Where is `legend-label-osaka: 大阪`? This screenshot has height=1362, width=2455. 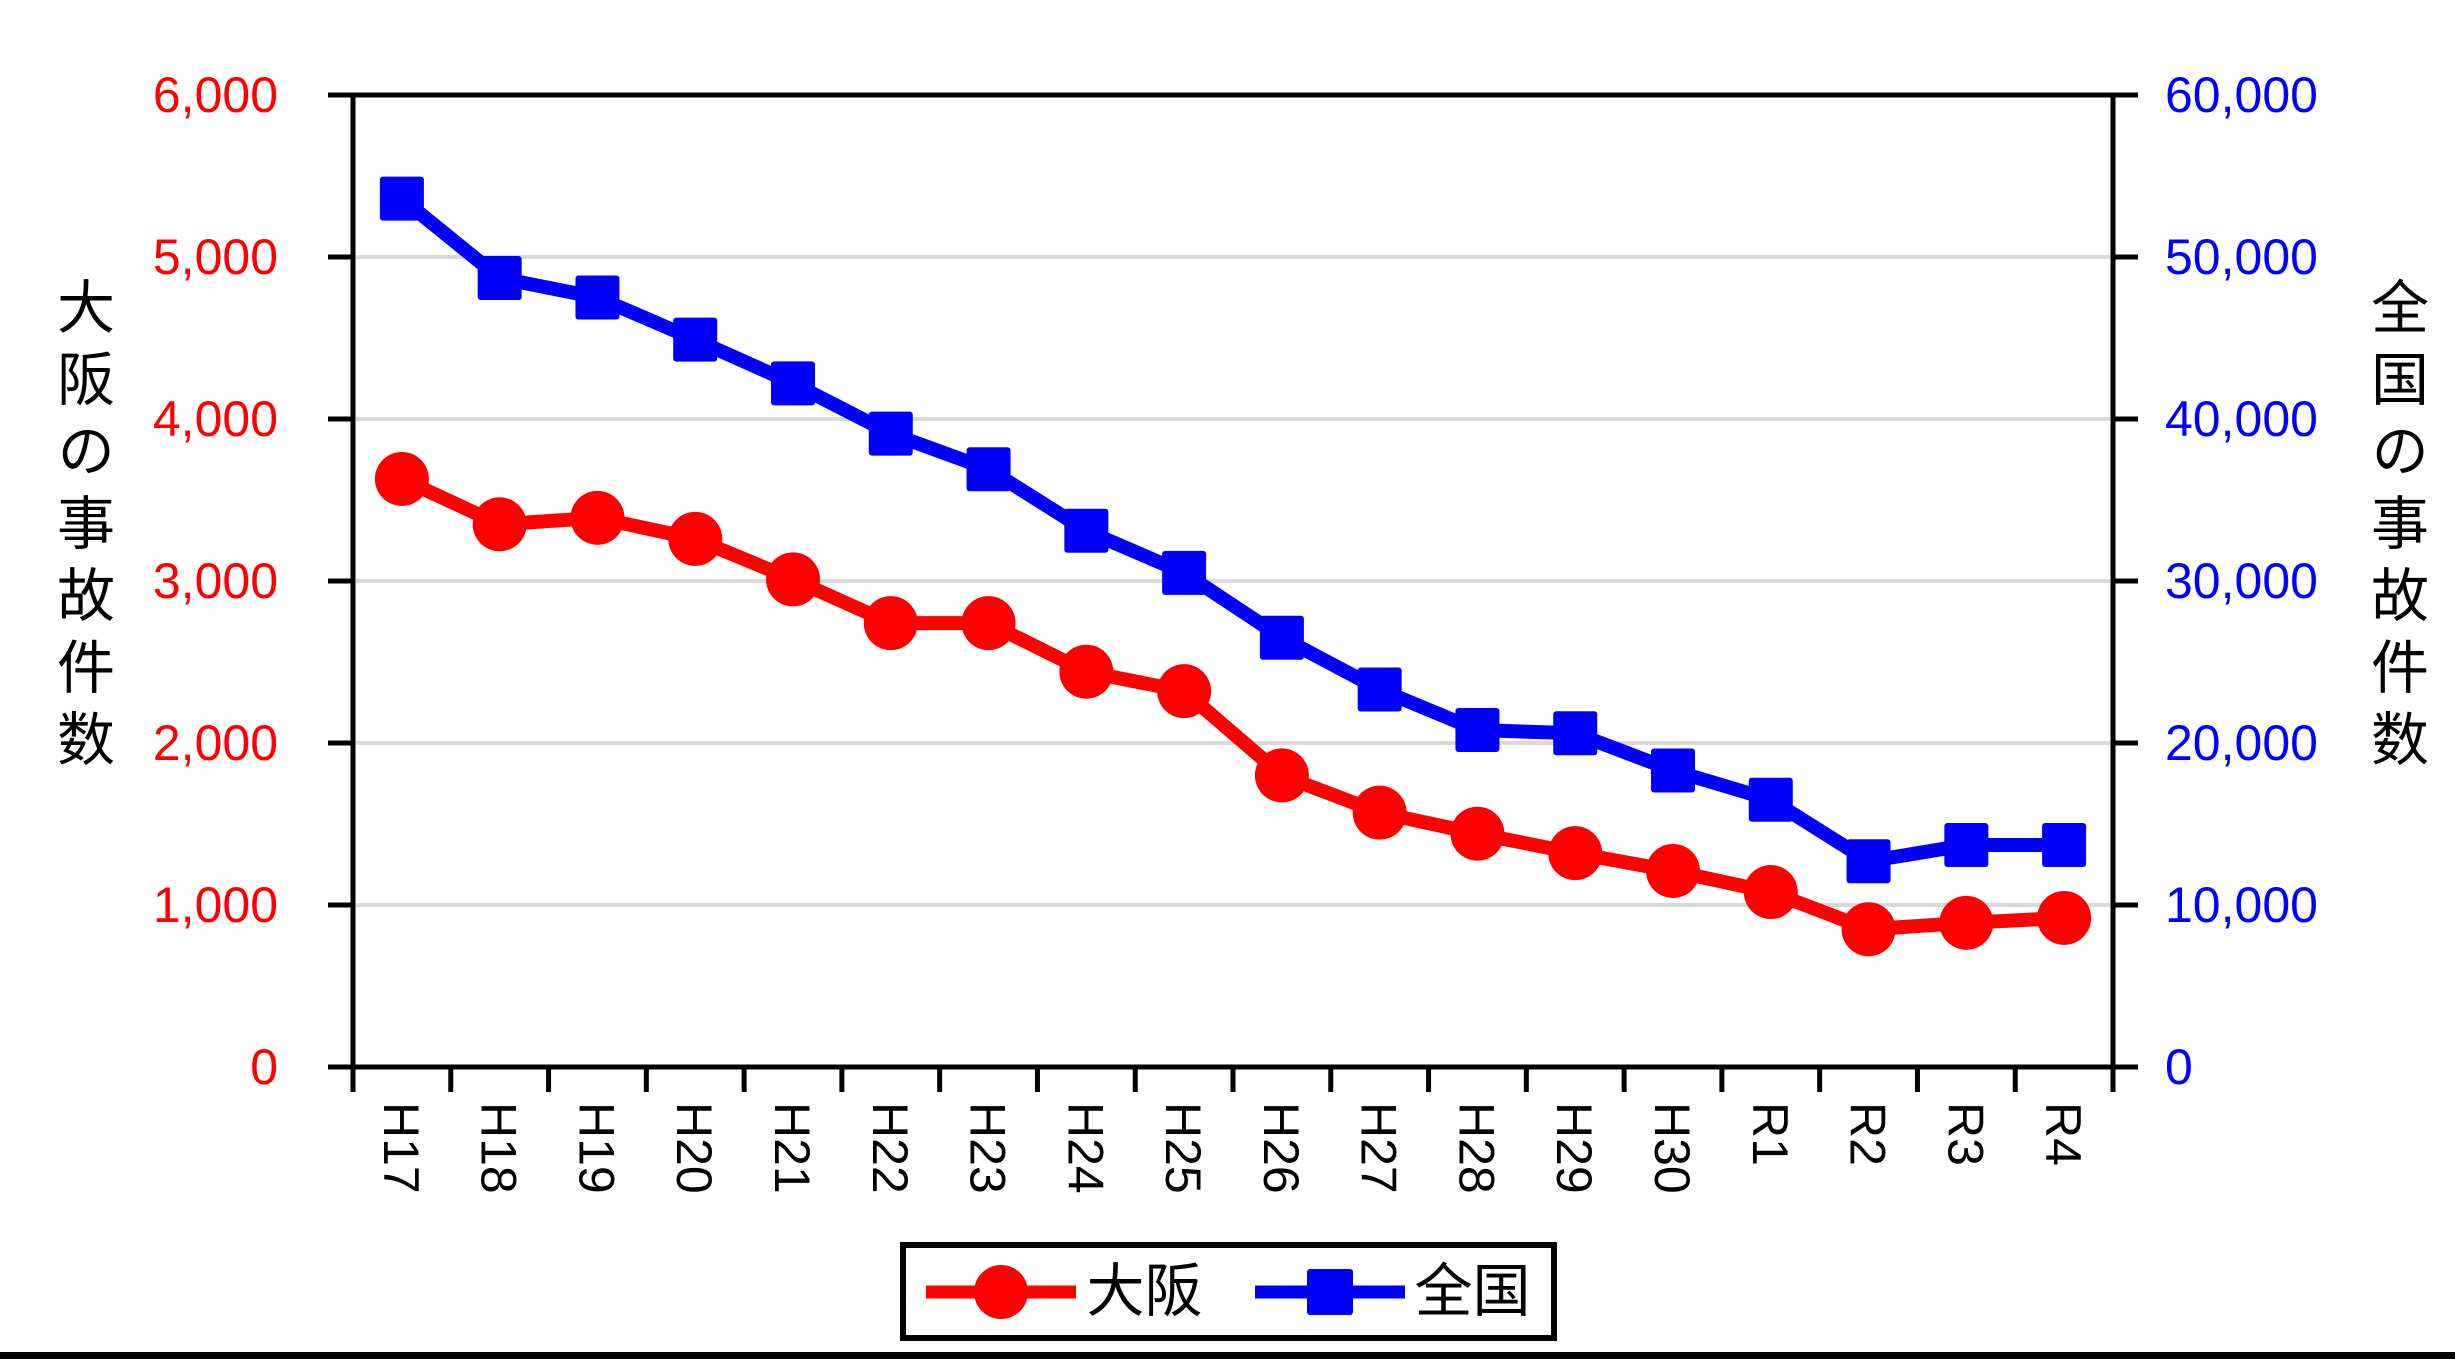 legend-label-osaka: 大阪 is located at coordinates (1144, 1291).